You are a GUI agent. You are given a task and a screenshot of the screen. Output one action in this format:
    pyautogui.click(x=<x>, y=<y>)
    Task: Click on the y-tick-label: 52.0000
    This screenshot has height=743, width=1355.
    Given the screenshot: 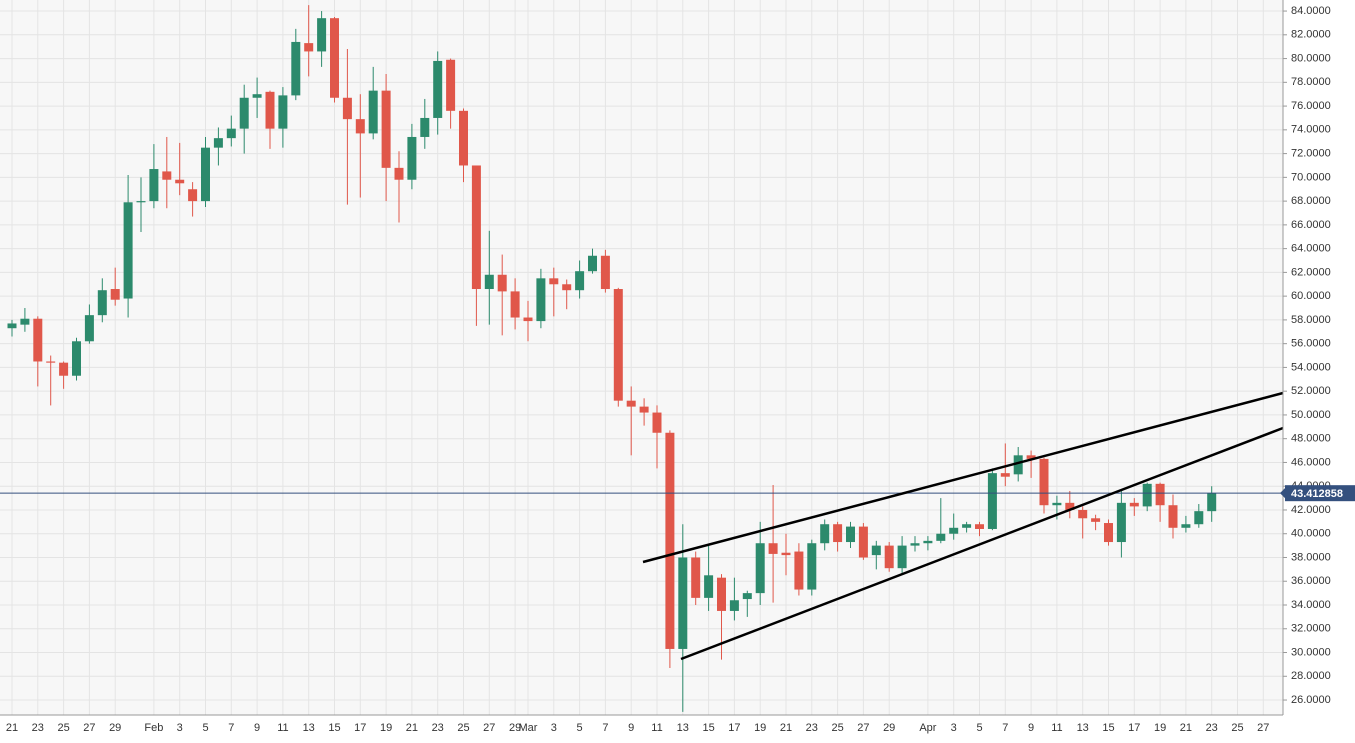 What is the action you would take?
    pyautogui.click(x=1311, y=391)
    